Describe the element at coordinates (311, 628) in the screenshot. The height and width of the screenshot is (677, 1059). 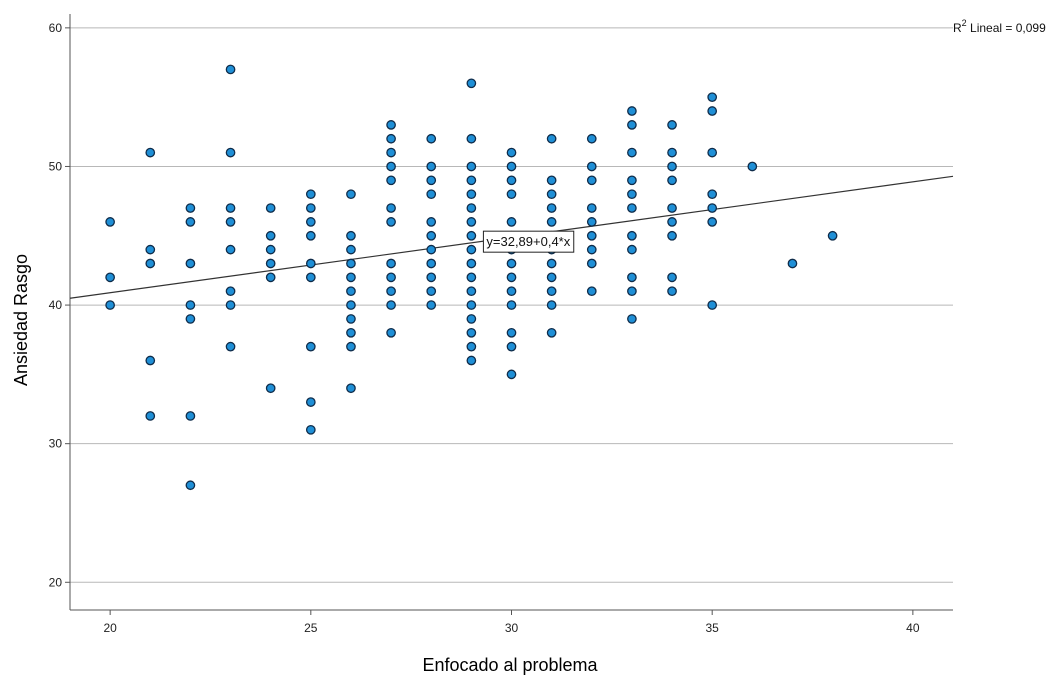
I see `x-tick-label: 25` at that location.